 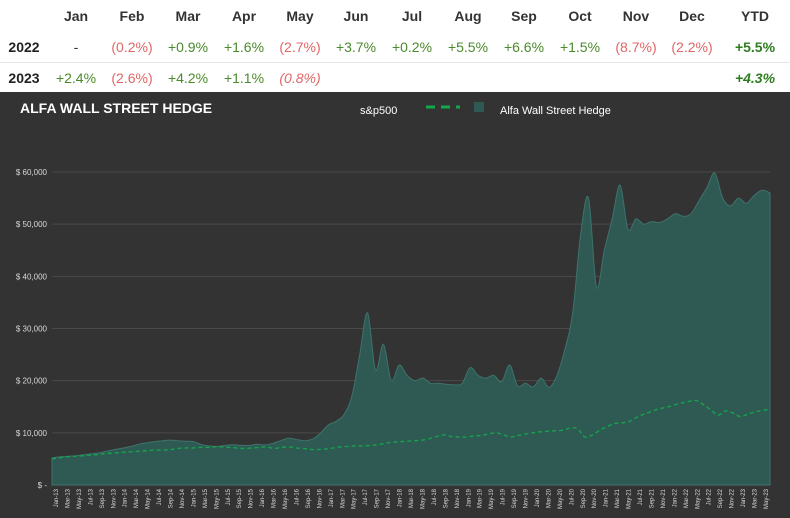 What do you see at coordinates (91, 496) in the screenshot?
I see `x-tick-label: Jul-13` at bounding box center [91, 496].